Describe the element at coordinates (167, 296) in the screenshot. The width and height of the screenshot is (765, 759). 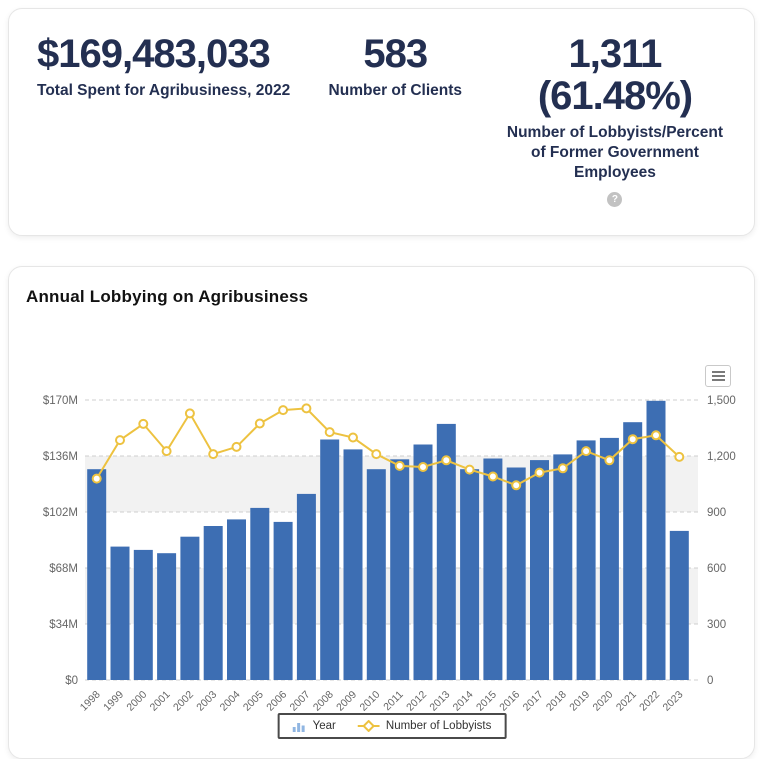
I see `chart-title: Annual Lobbying on Agribusiness` at that location.